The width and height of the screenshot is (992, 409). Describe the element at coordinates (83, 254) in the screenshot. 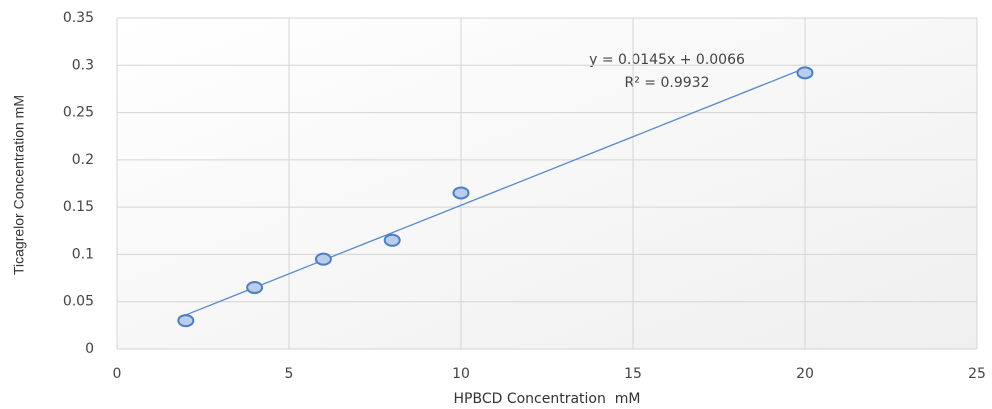

I see `y-tick-label: 0.1` at that location.